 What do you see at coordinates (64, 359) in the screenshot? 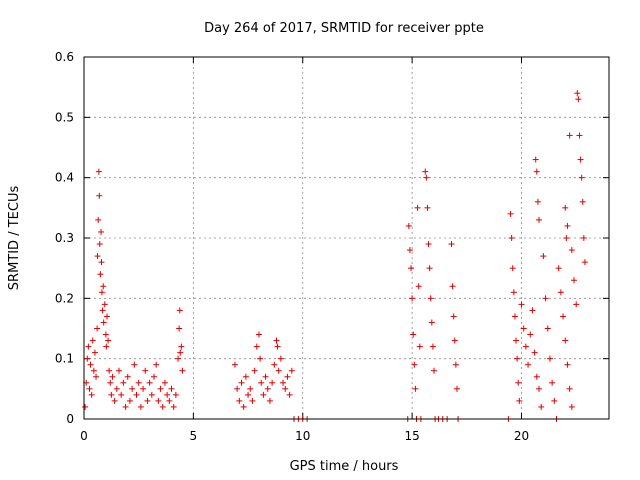
I see `y-tick-label: 0.1` at bounding box center [64, 359].